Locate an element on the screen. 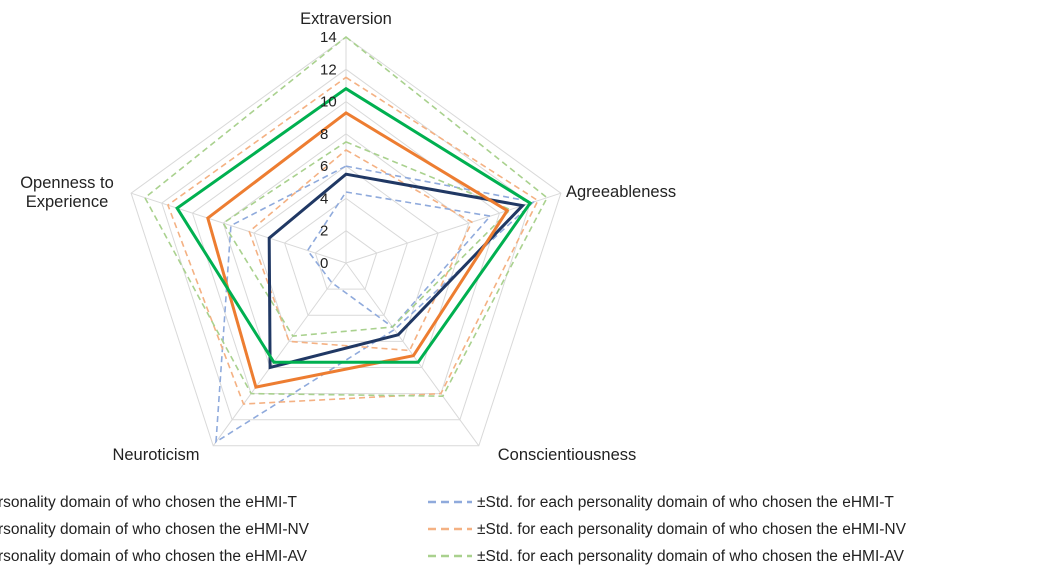 This screenshot has height=573, width=1039. tick-label: 2 is located at coordinates (324, 231).